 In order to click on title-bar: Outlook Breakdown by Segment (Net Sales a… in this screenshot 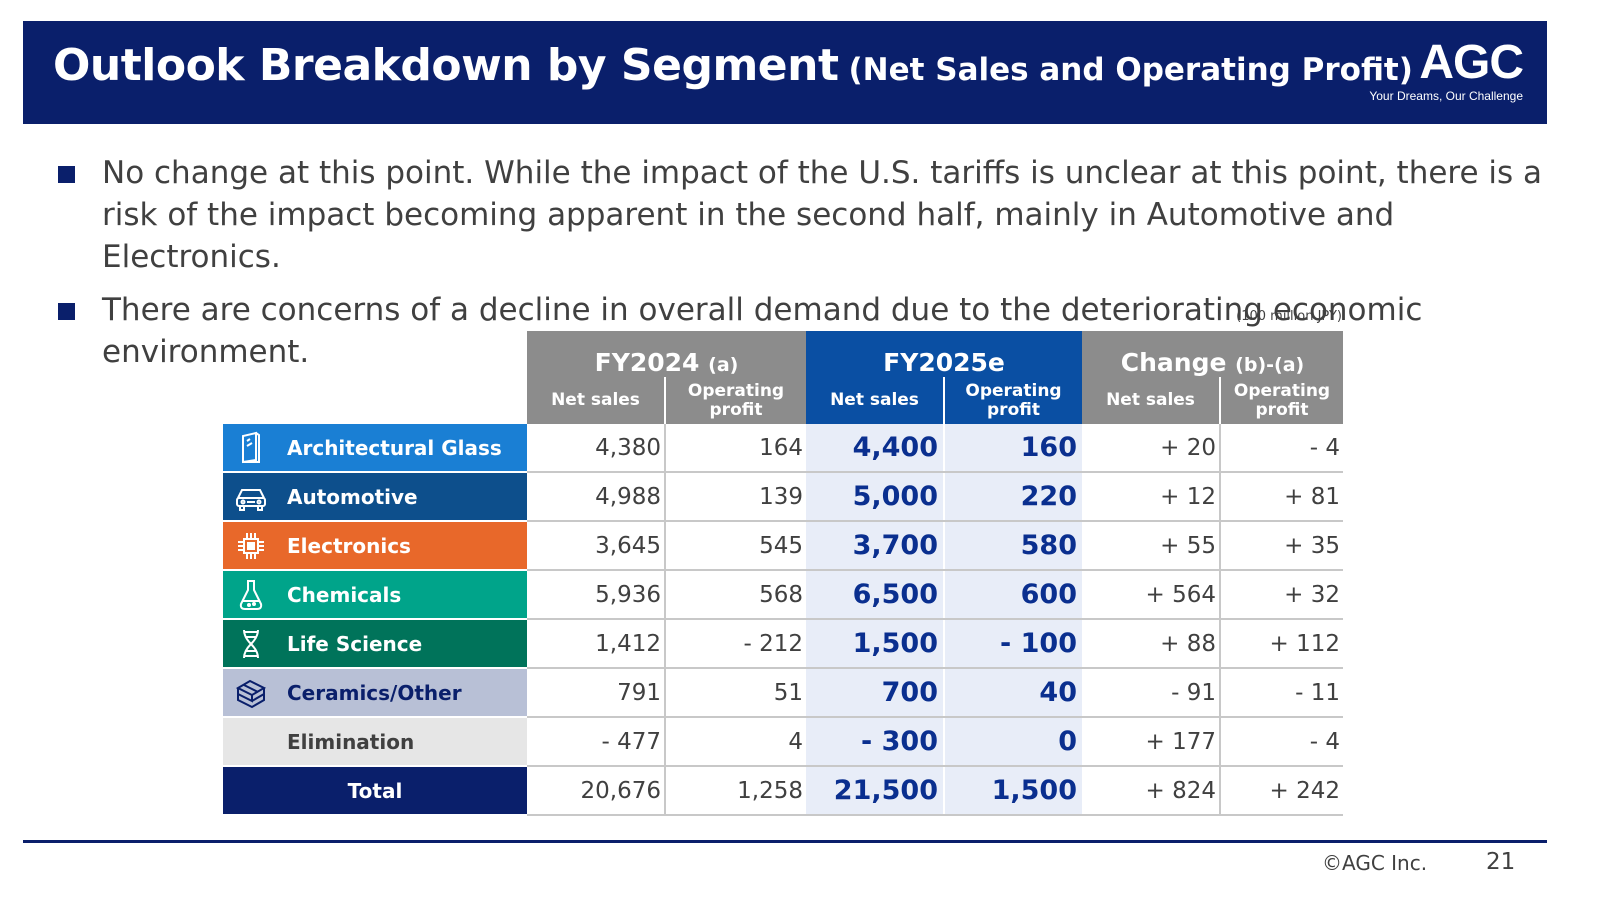, I will do `click(785, 72)`.